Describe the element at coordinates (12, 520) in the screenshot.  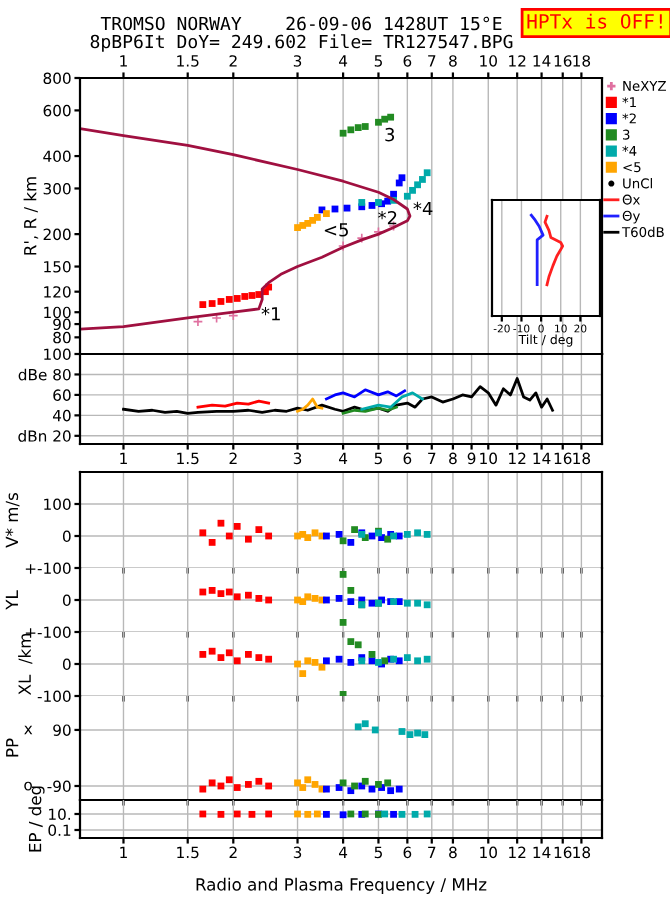
I see `y-axis-title: V* m/s` at that location.